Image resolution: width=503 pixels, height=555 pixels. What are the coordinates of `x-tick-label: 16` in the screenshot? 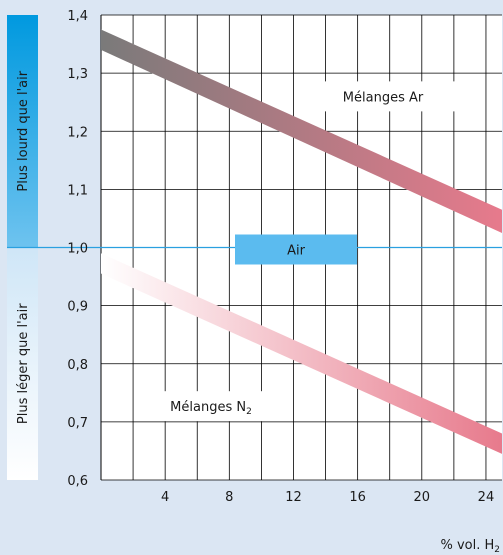 It's located at (357, 497).